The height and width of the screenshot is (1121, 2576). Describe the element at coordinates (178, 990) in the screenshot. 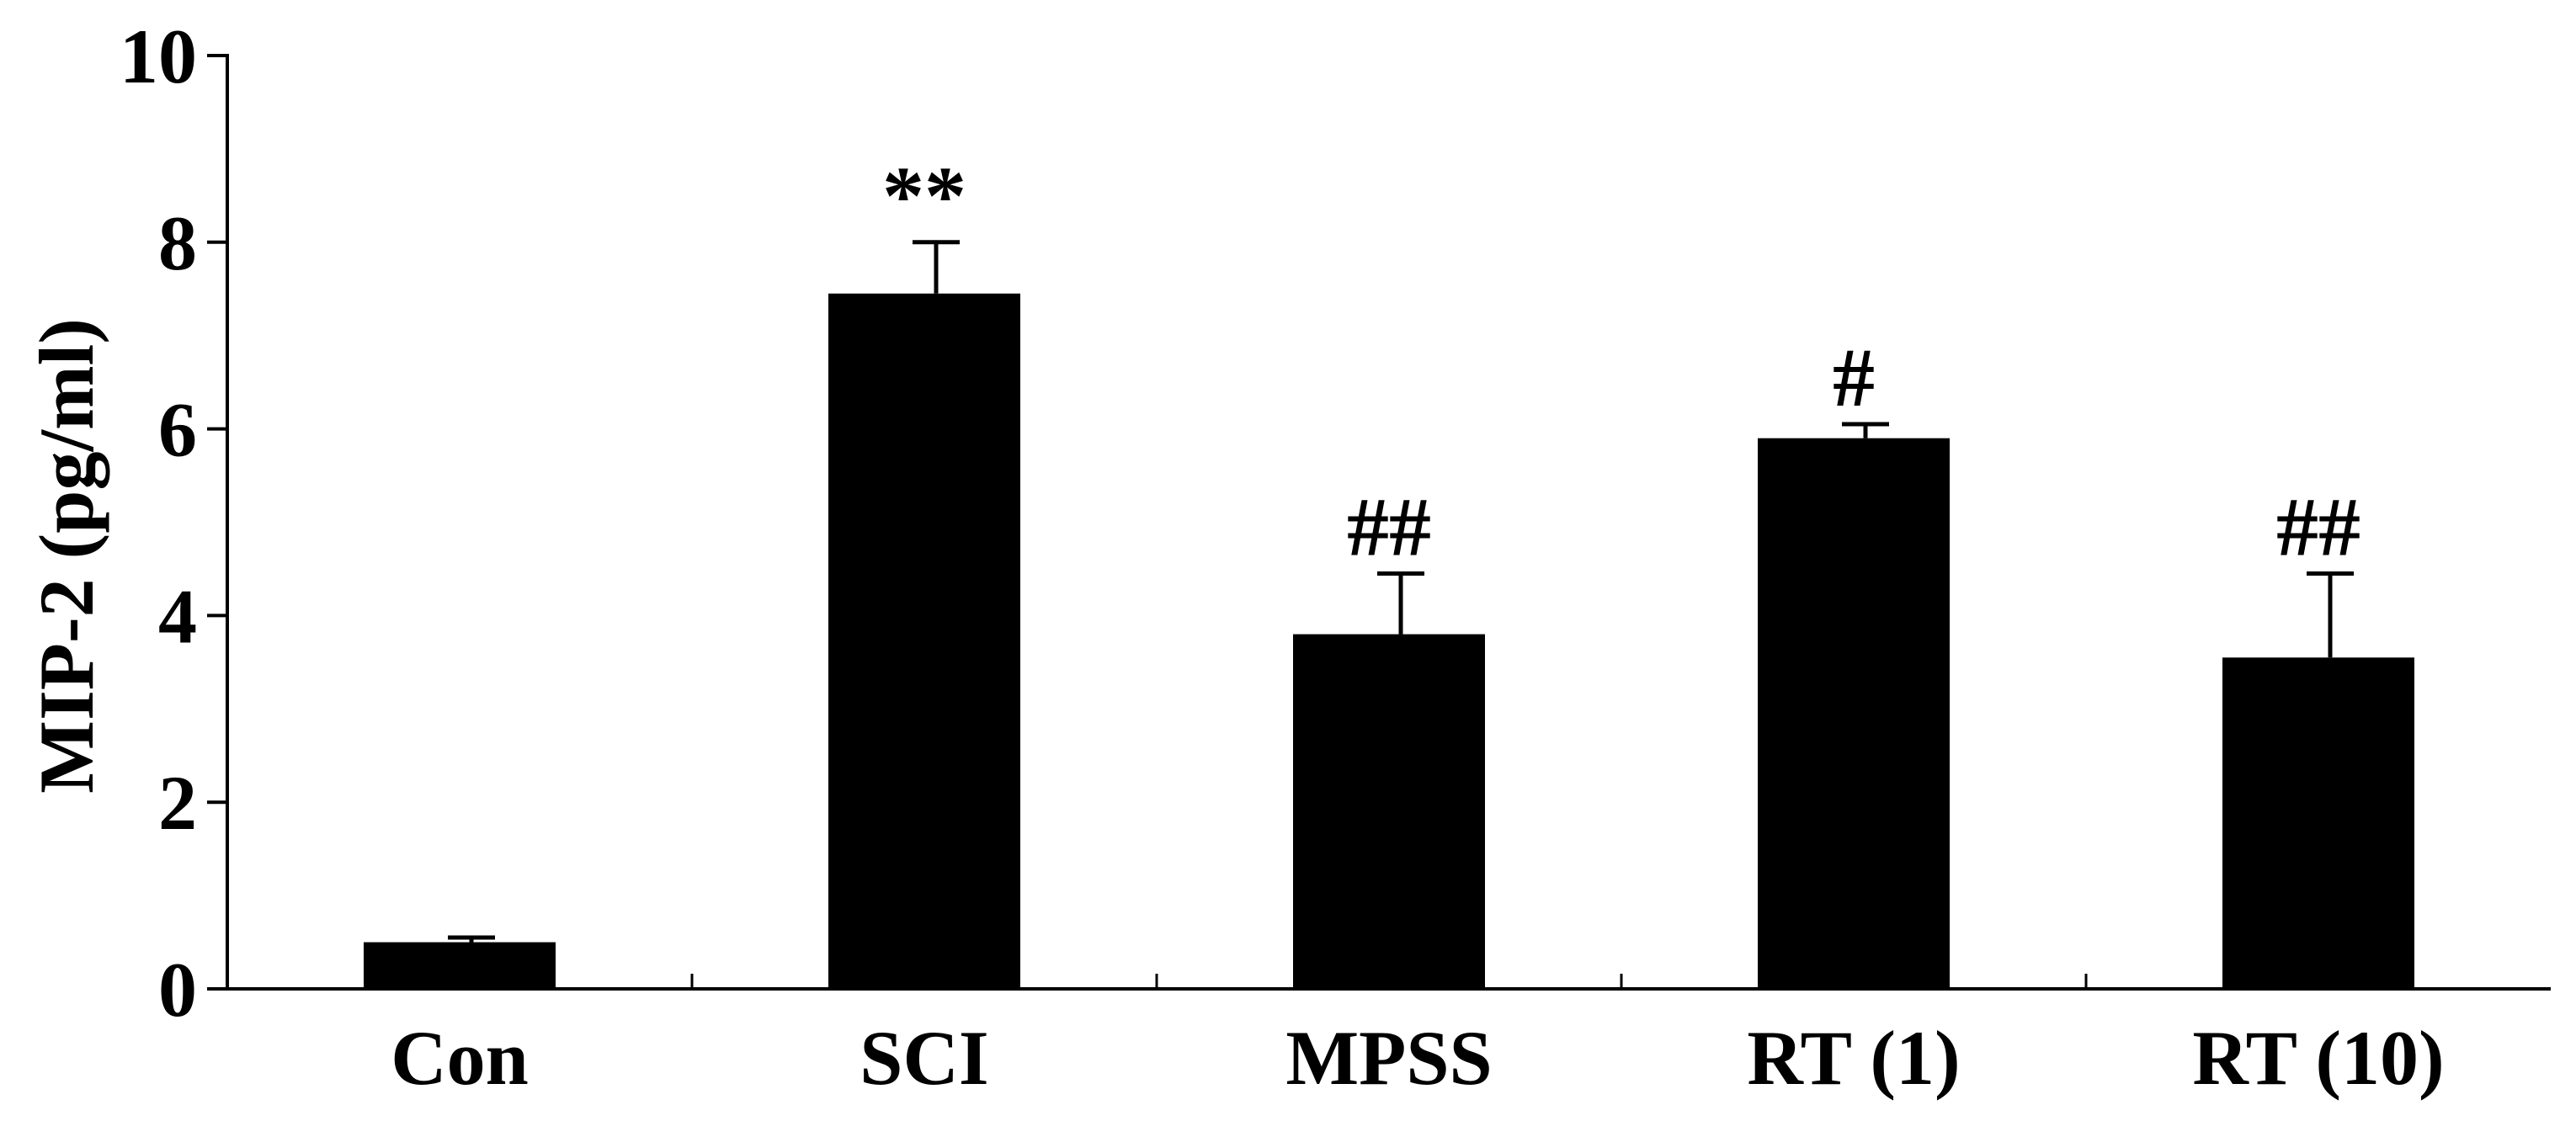

I see `y-tick-label: 0` at that location.